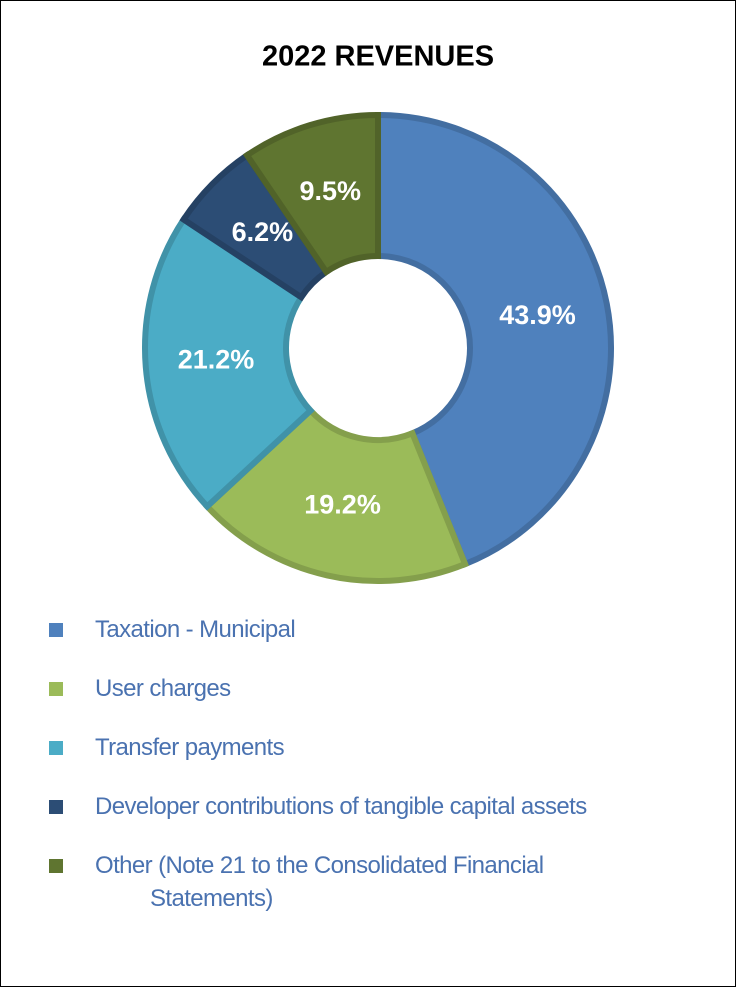  I want to click on data-label: 6.2%, so click(263, 232).